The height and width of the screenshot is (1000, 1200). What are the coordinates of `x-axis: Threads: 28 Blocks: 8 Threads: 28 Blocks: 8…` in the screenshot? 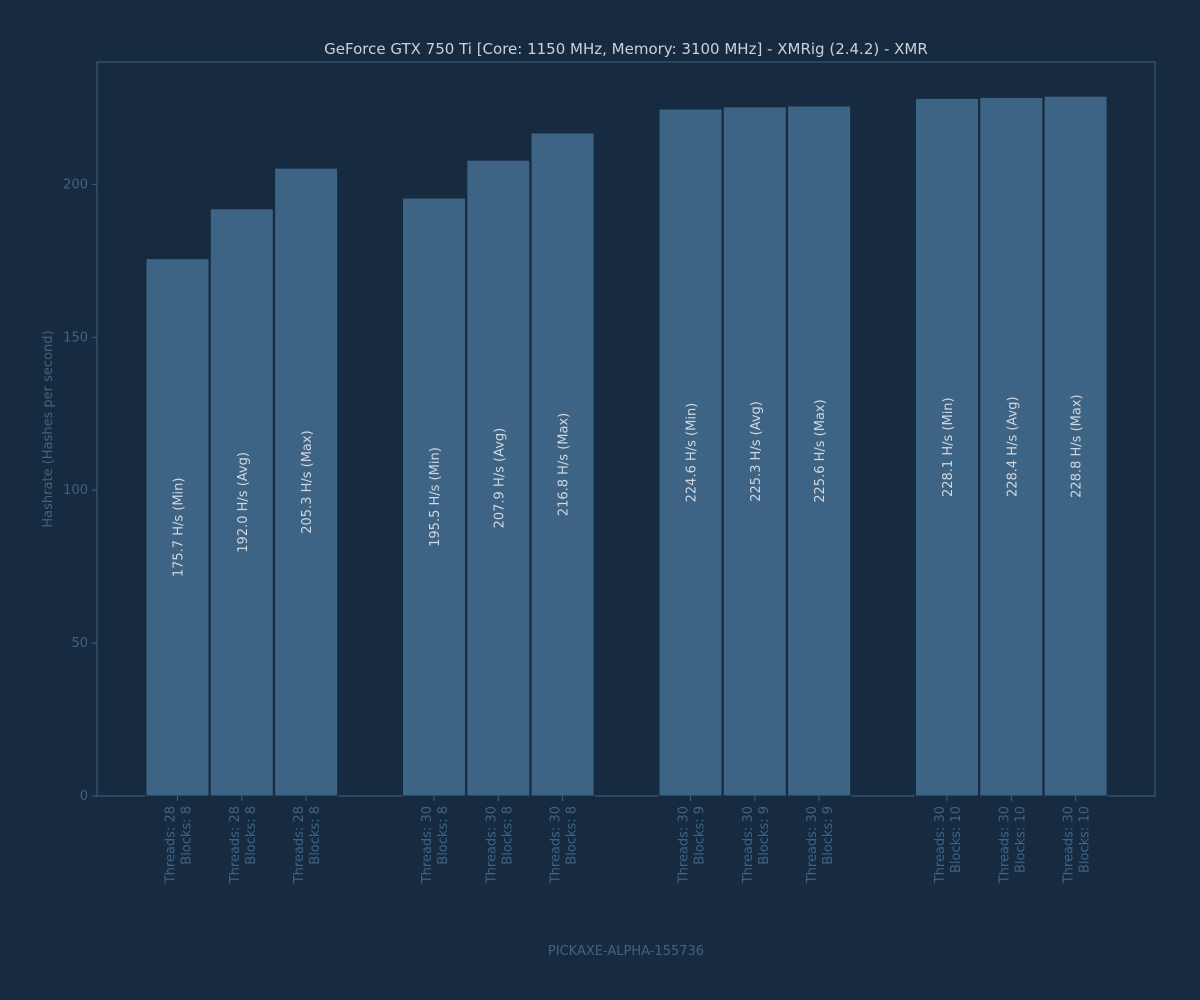 It's located at (628, 840).